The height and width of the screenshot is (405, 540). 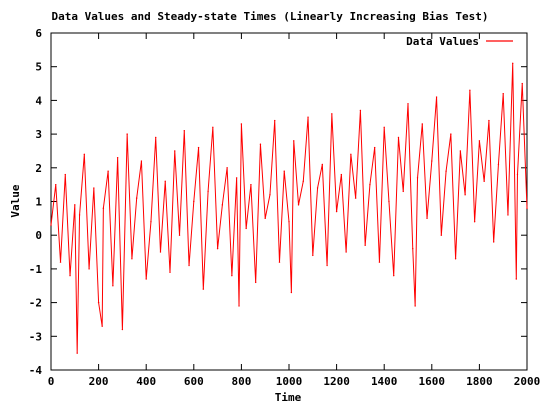 What do you see at coordinates (527, 381) in the screenshot?
I see `x-tick-label-10: 2000` at bounding box center [527, 381].